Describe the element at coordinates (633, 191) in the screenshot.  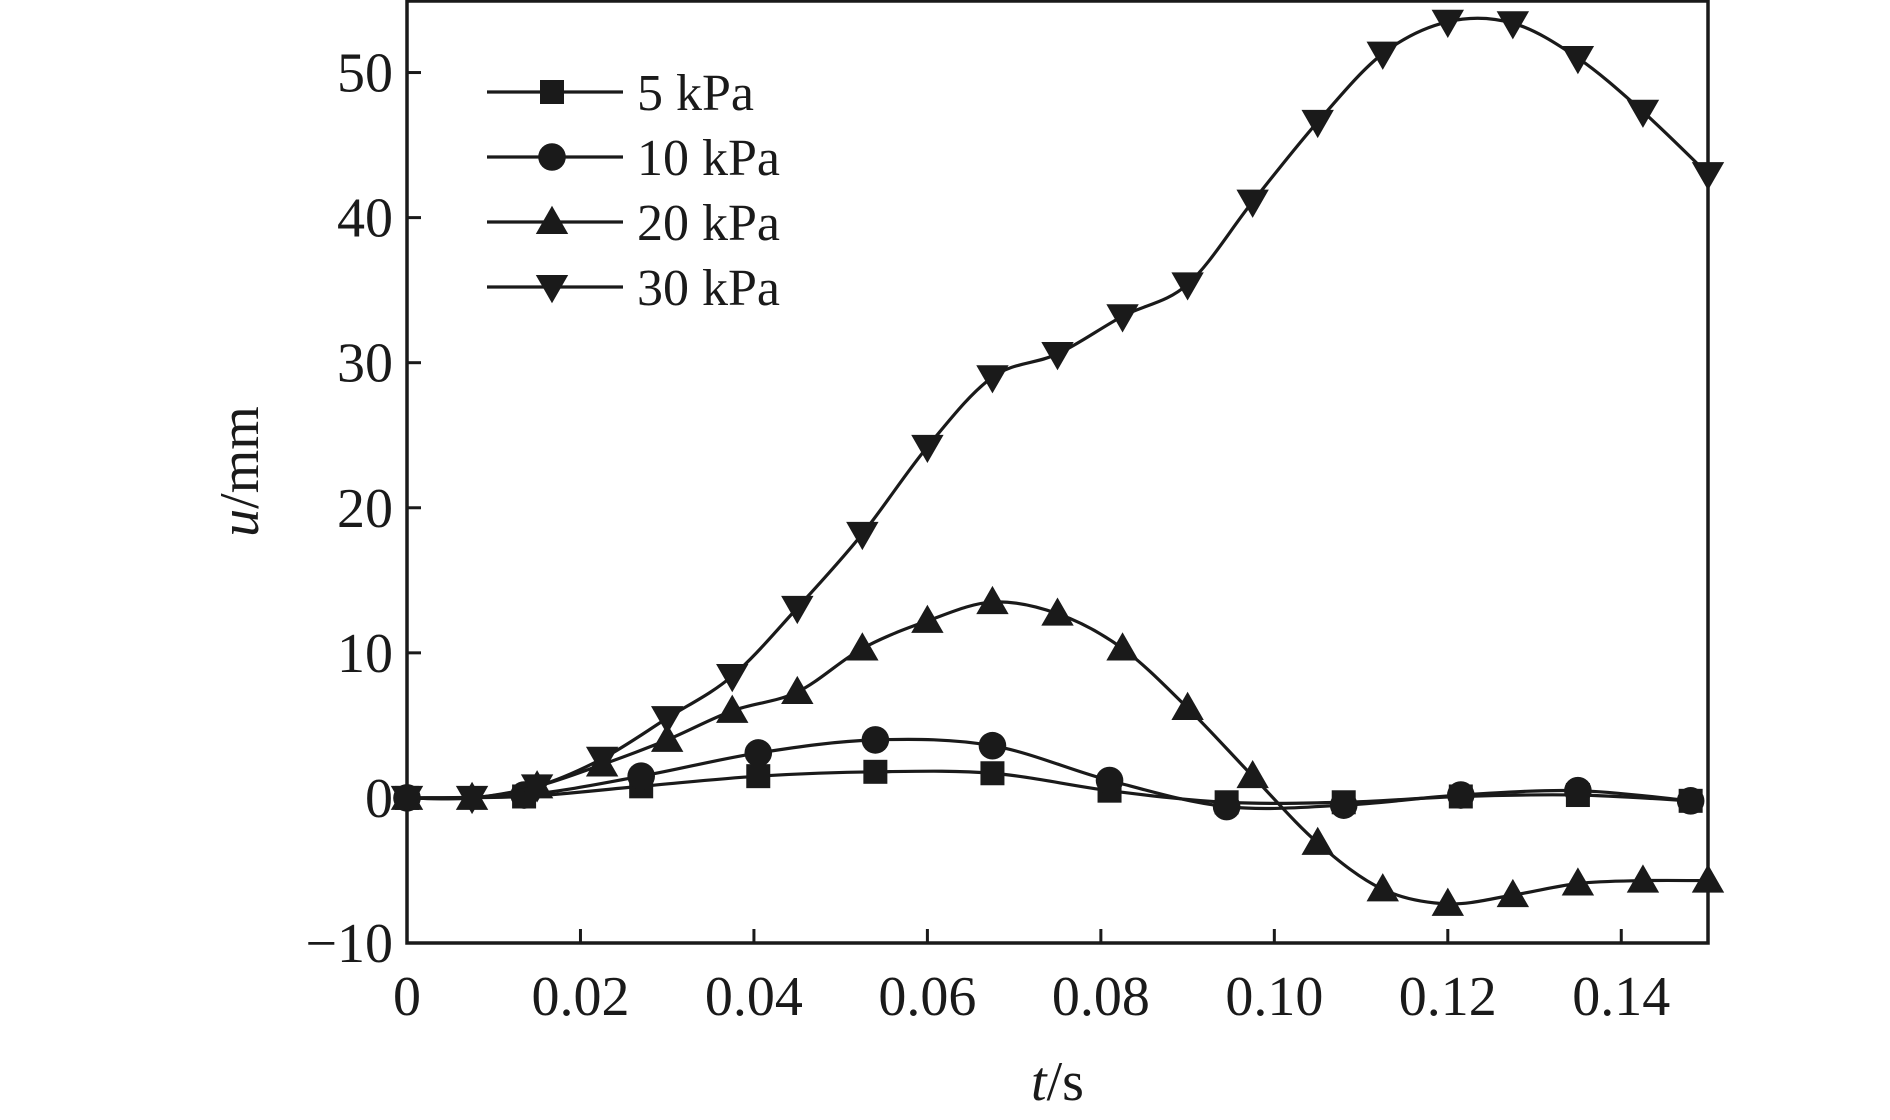
I see `legend: 5 kPa 10 kPa 20 kPa 30 kPa` at that location.